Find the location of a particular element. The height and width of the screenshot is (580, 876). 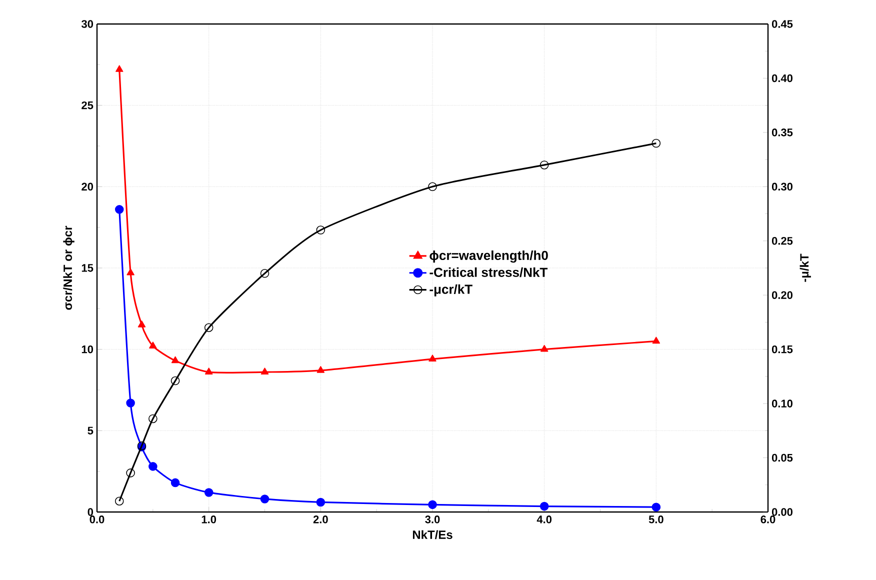

x-tick-label: 0.0 is located at coordinates (97, 520).